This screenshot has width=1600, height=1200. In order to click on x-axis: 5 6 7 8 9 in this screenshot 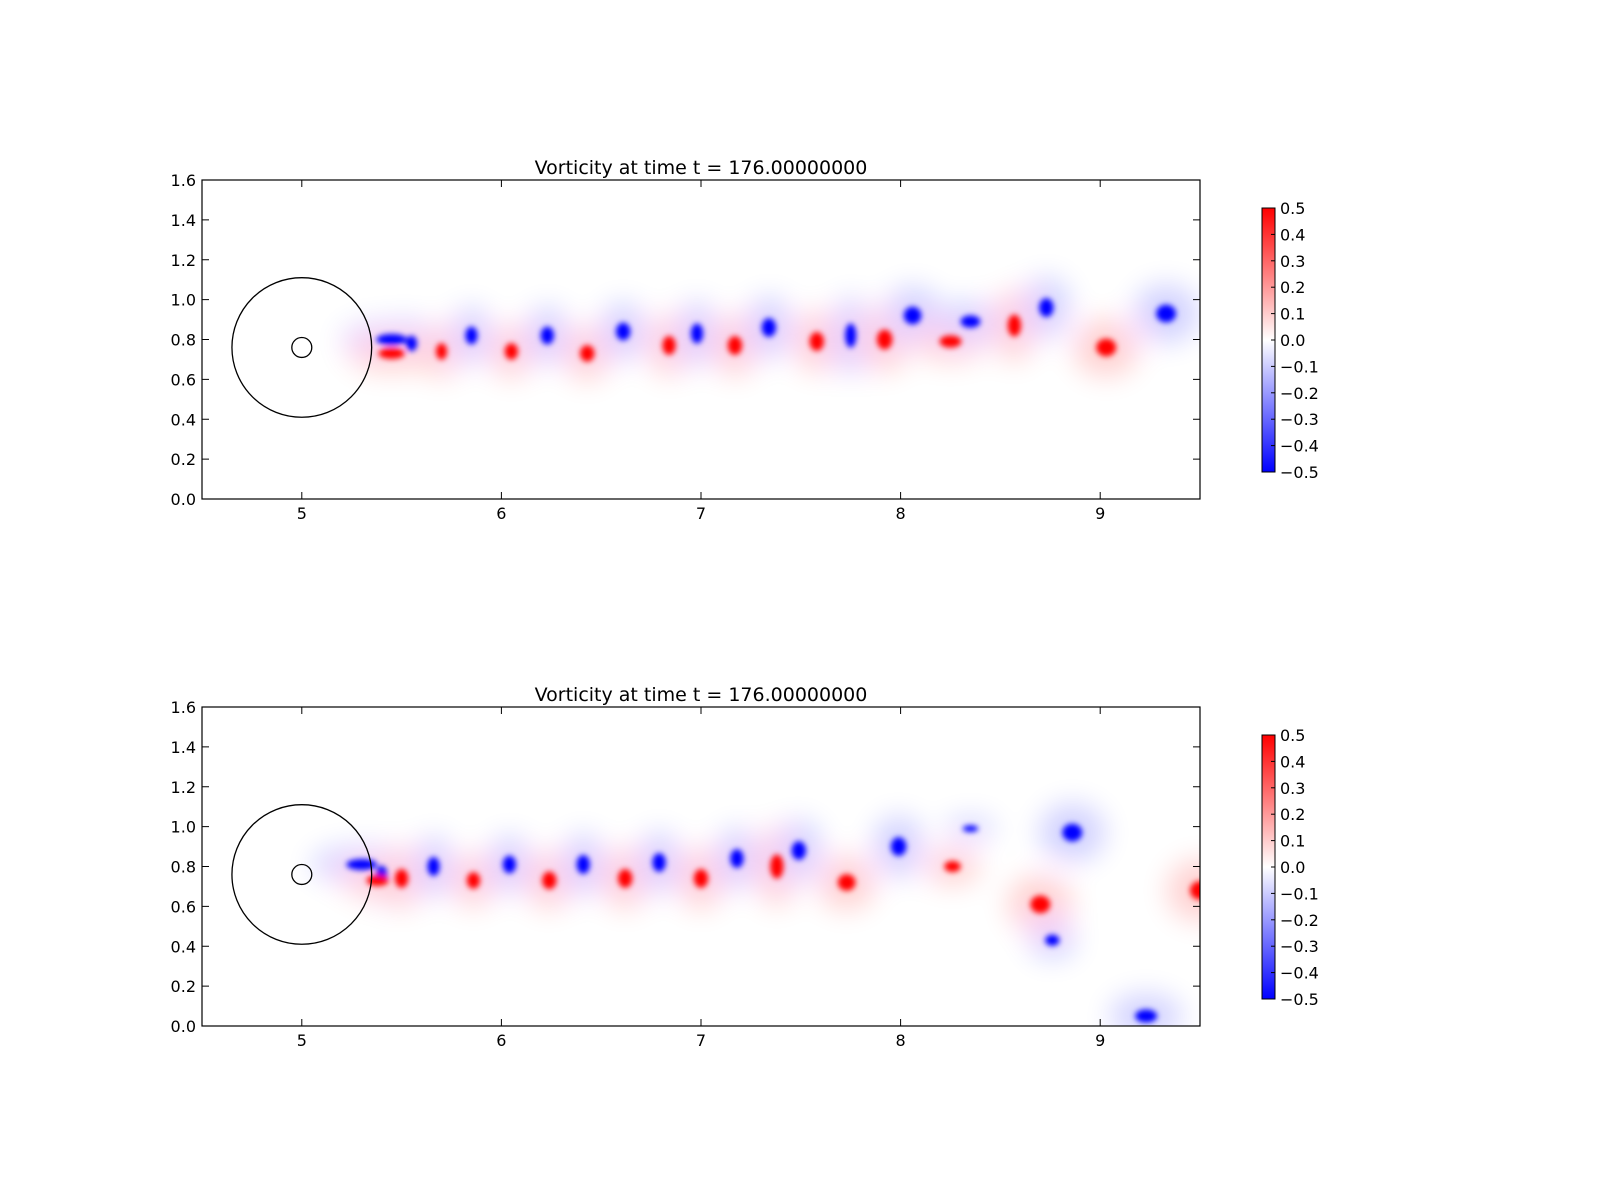, I will do `click(701, 351)`.